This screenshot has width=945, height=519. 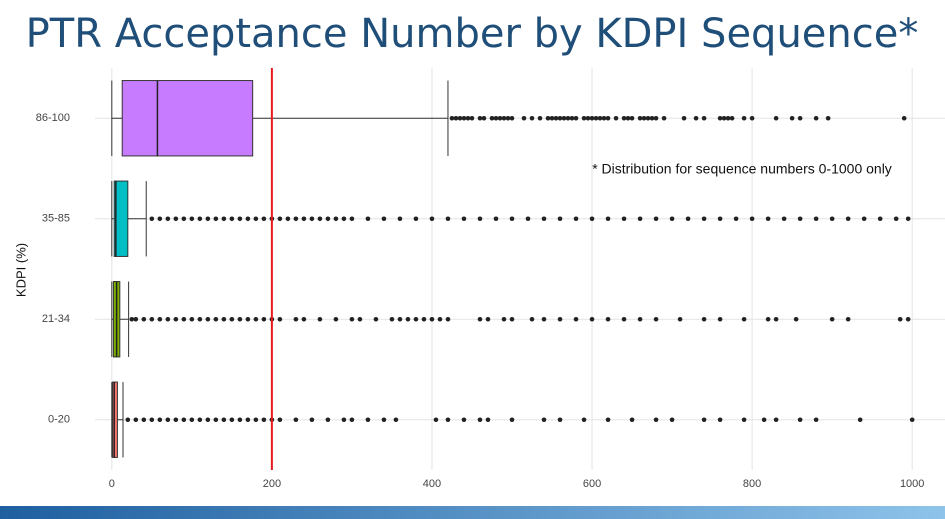 I want to click on x-tick-label: 1000, so click(x=912, y=484).